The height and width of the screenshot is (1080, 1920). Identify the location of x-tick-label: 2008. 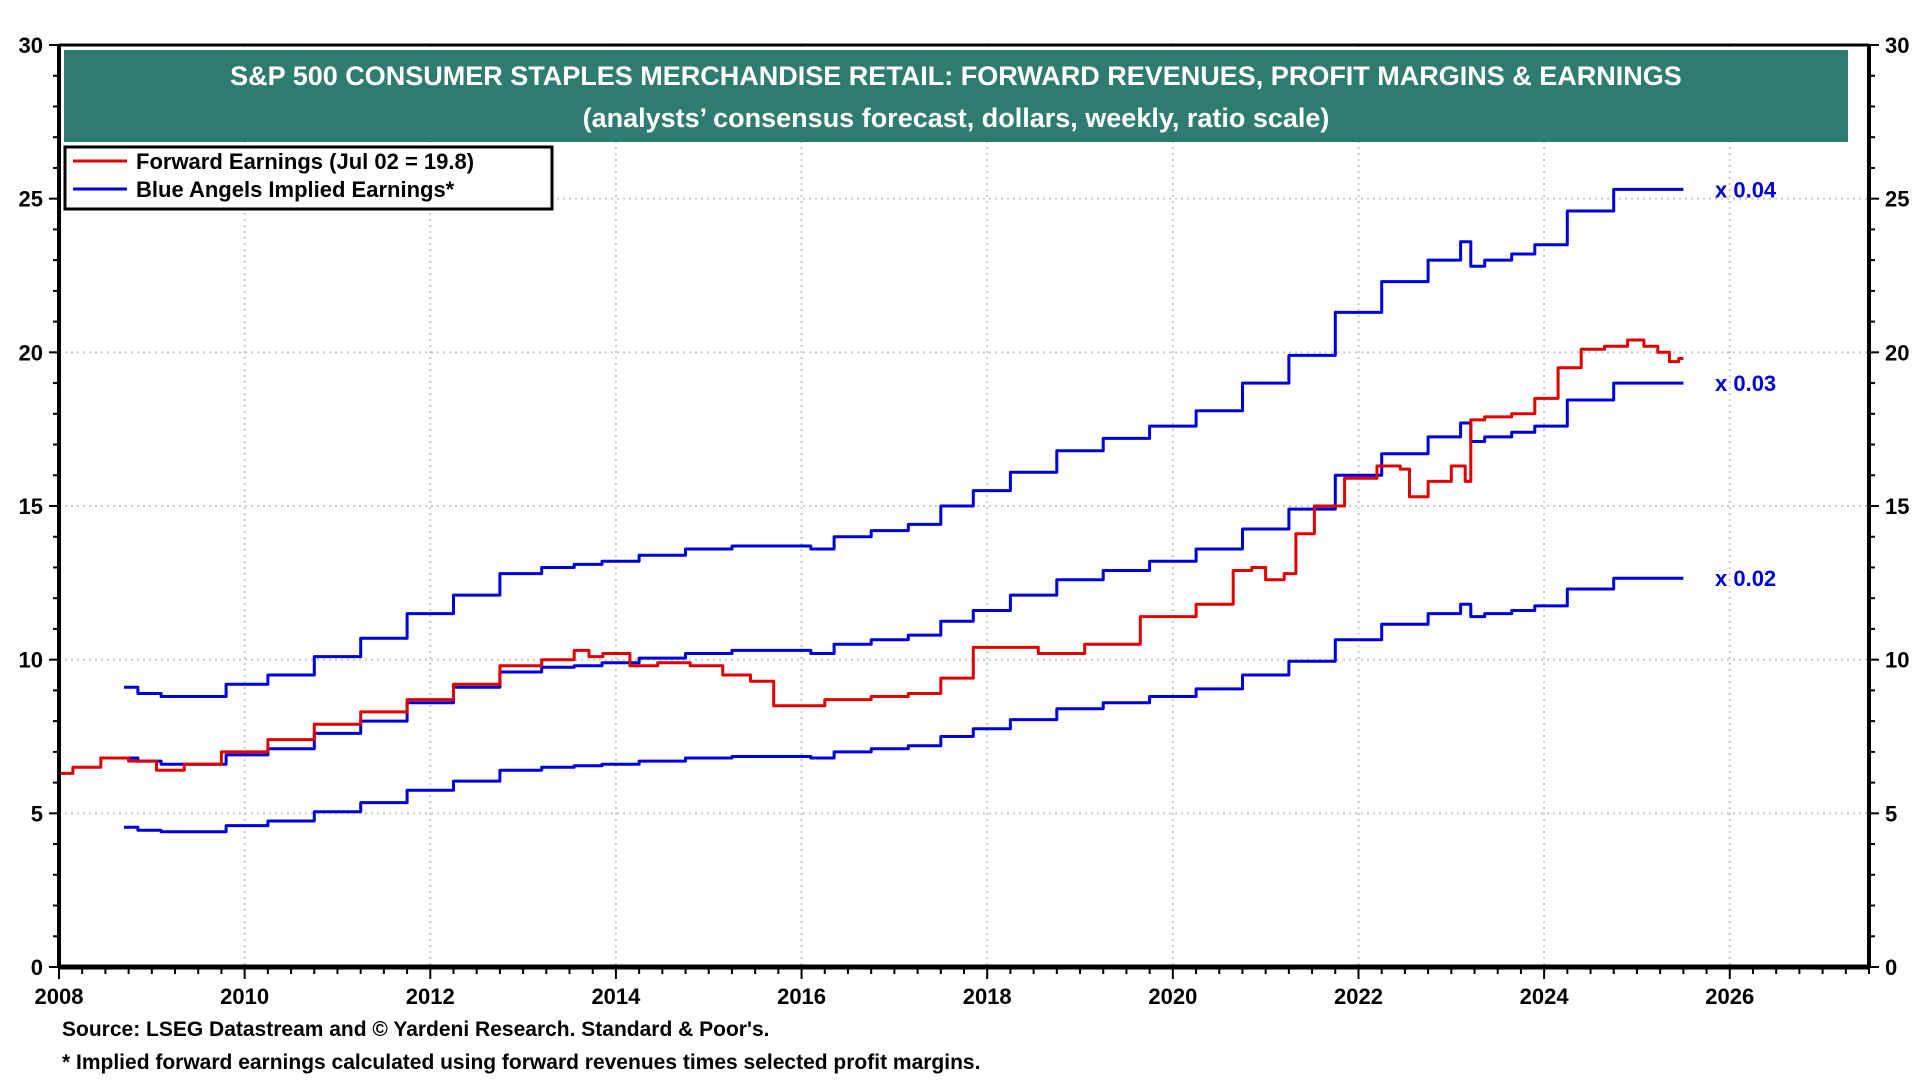
(59, 996).